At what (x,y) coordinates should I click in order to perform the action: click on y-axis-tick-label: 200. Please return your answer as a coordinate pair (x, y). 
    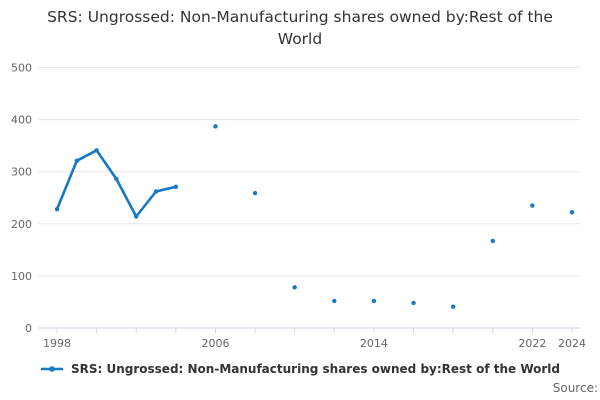
    Looking at the image, I should click on (21, 224).